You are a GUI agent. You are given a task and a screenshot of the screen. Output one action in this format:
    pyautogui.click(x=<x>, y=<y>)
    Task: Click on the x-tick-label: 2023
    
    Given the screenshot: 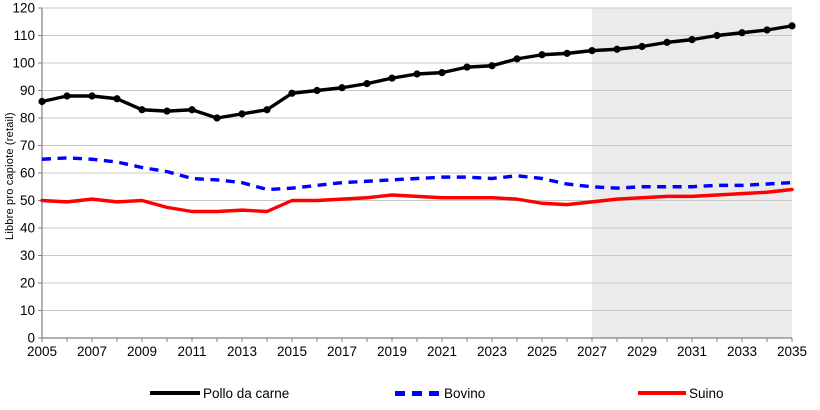 What is the action you would take?
    pyautogui.click(x=492, y=351)
    